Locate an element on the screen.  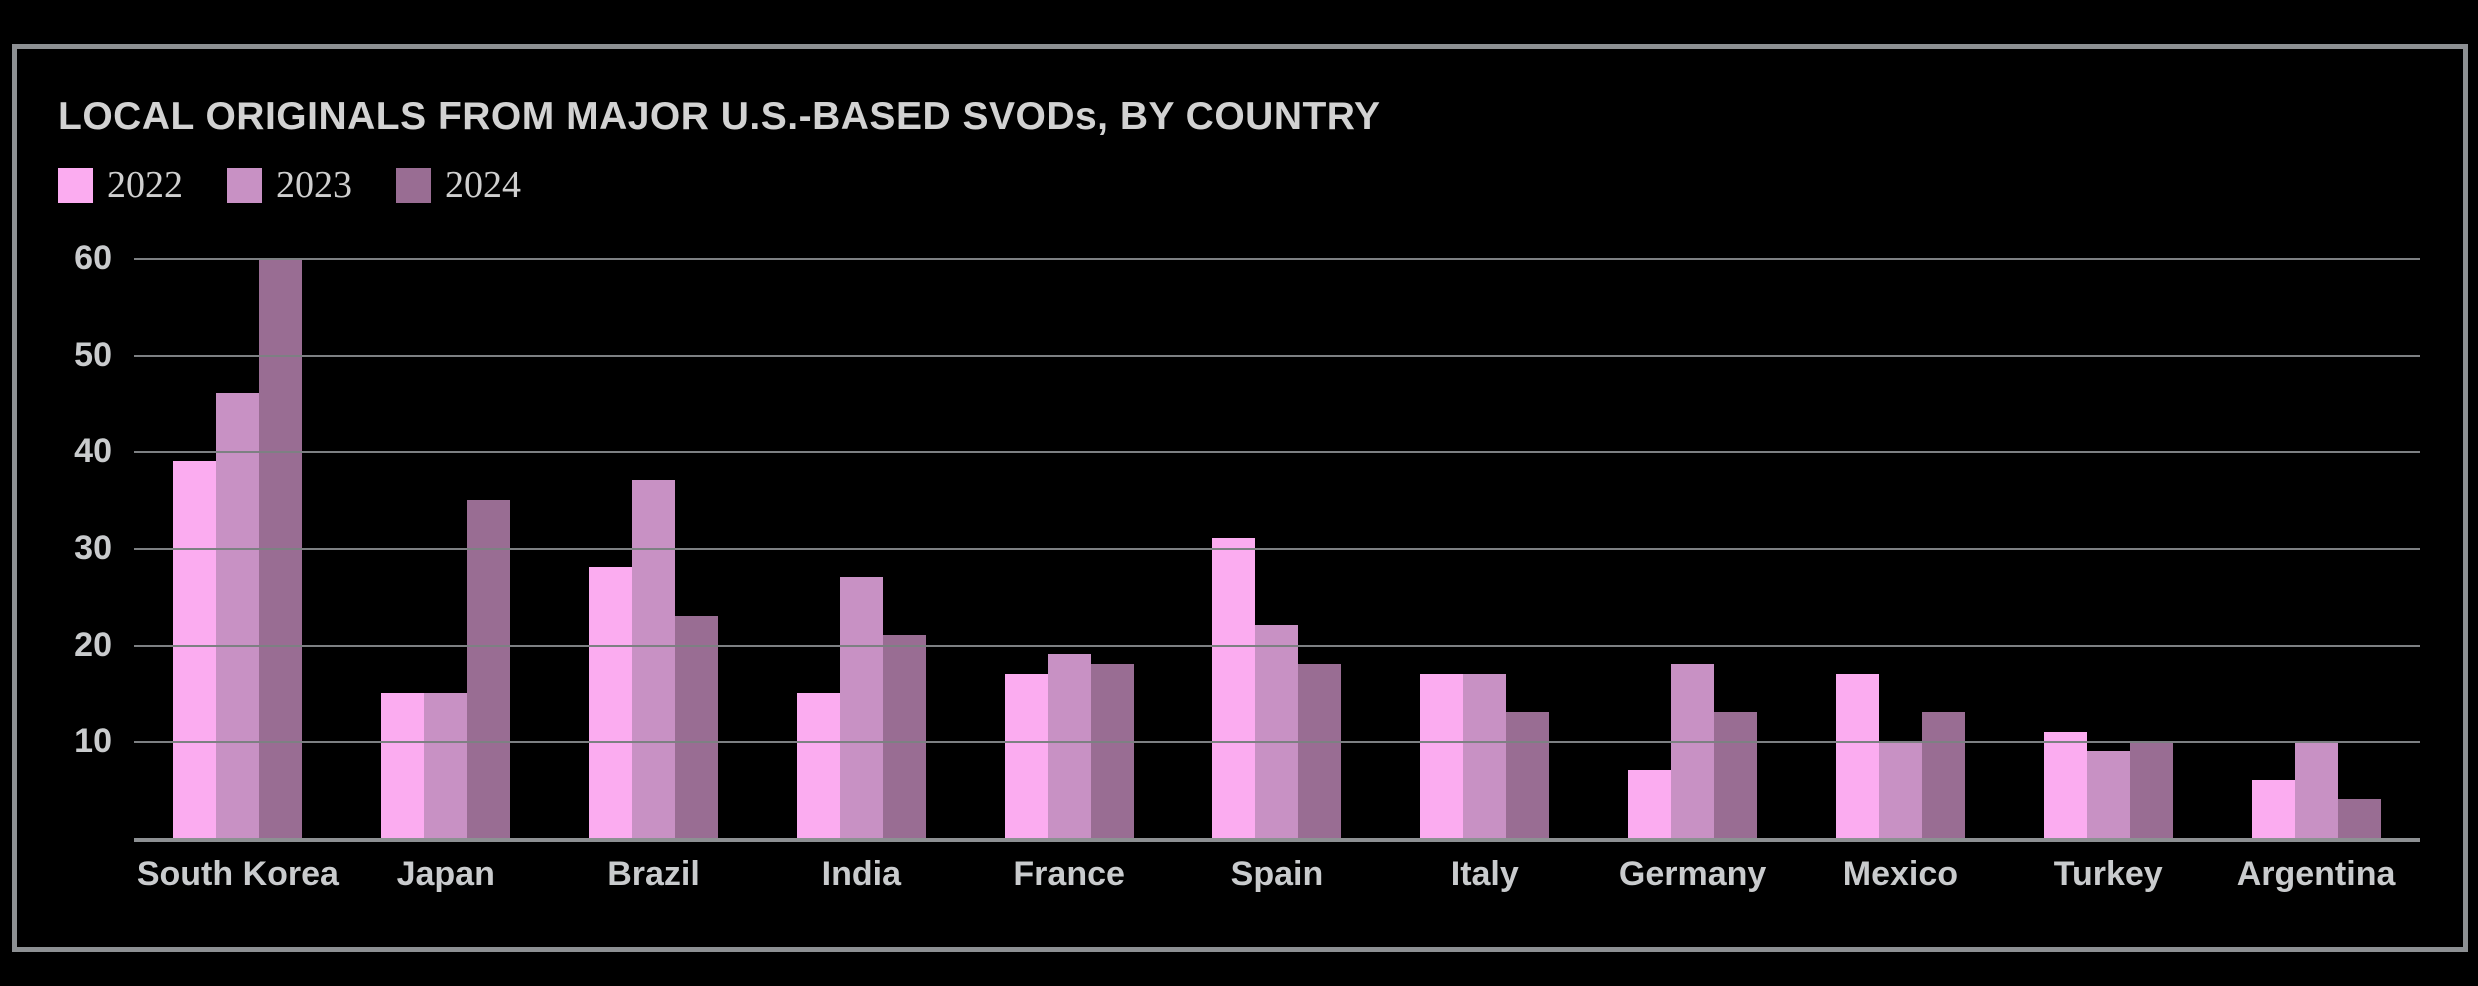
x-axis-label: Japan is located at coordinates (445, 874).